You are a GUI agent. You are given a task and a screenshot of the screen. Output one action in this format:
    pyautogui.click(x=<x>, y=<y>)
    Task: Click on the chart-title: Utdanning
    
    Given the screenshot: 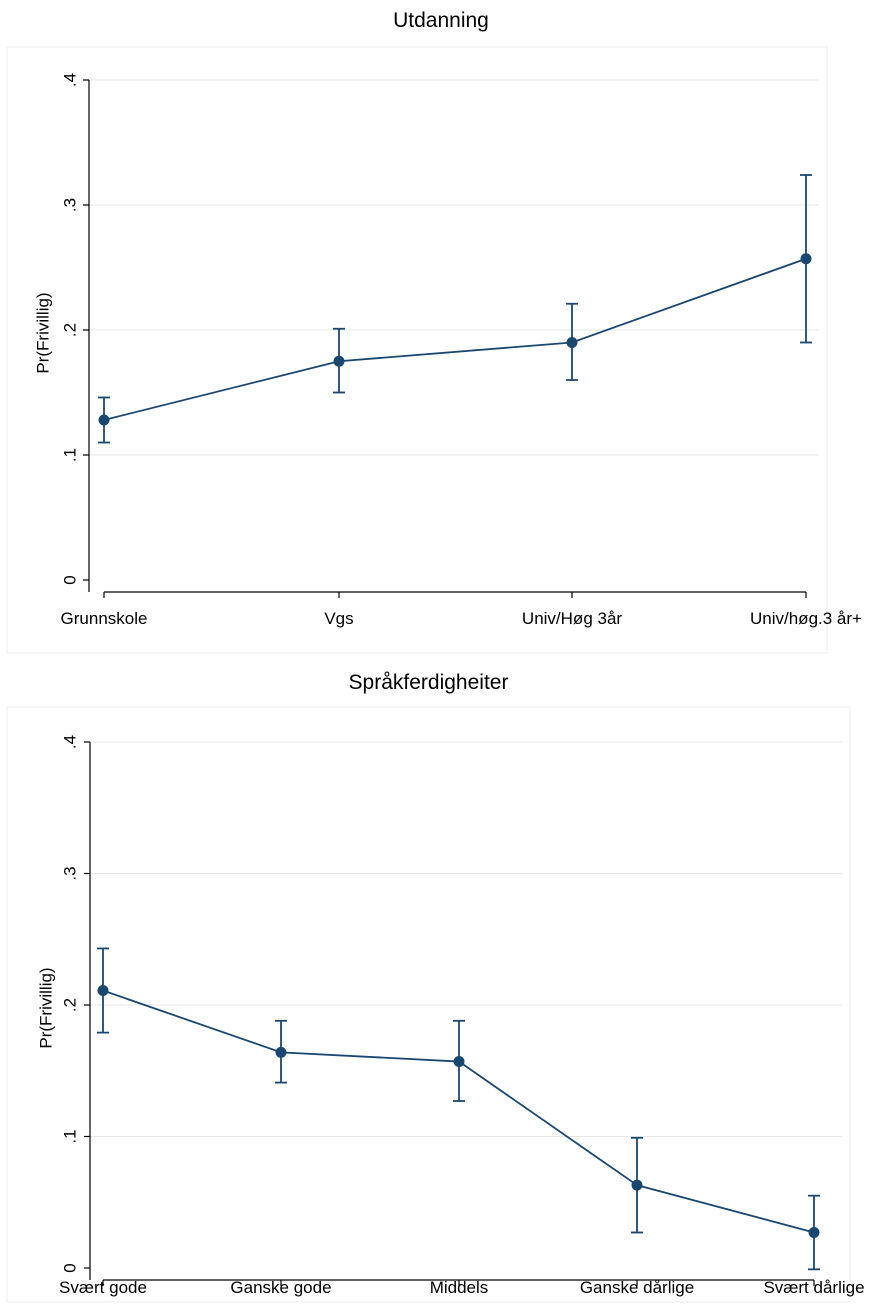 What is the action you would take?
    pyautogui.click(x=441, y=20)
    